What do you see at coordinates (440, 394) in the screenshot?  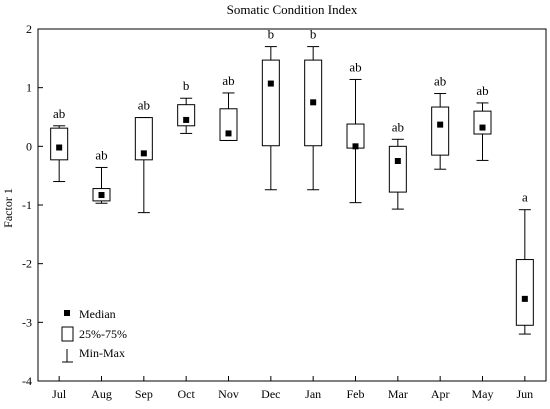 I see `x-tick-label: Apr` at bounding box center [440, 394].